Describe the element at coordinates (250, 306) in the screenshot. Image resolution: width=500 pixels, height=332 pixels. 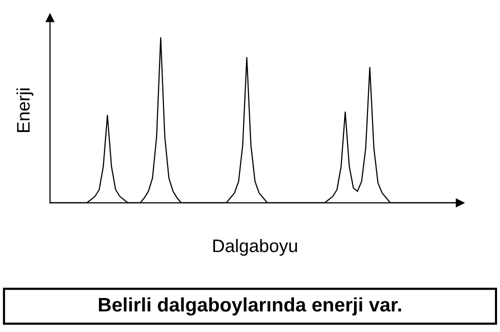
I see `text: Belirli dalgaboylarında enerji var.` at that location.